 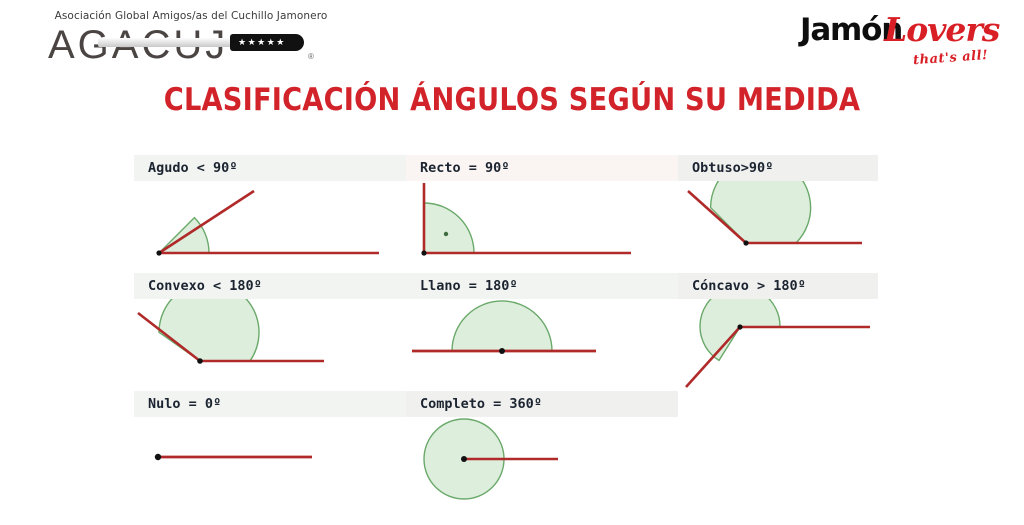 I want to click on angle-card-nulo: Nulo = 0º, so click(x=270, y=446).